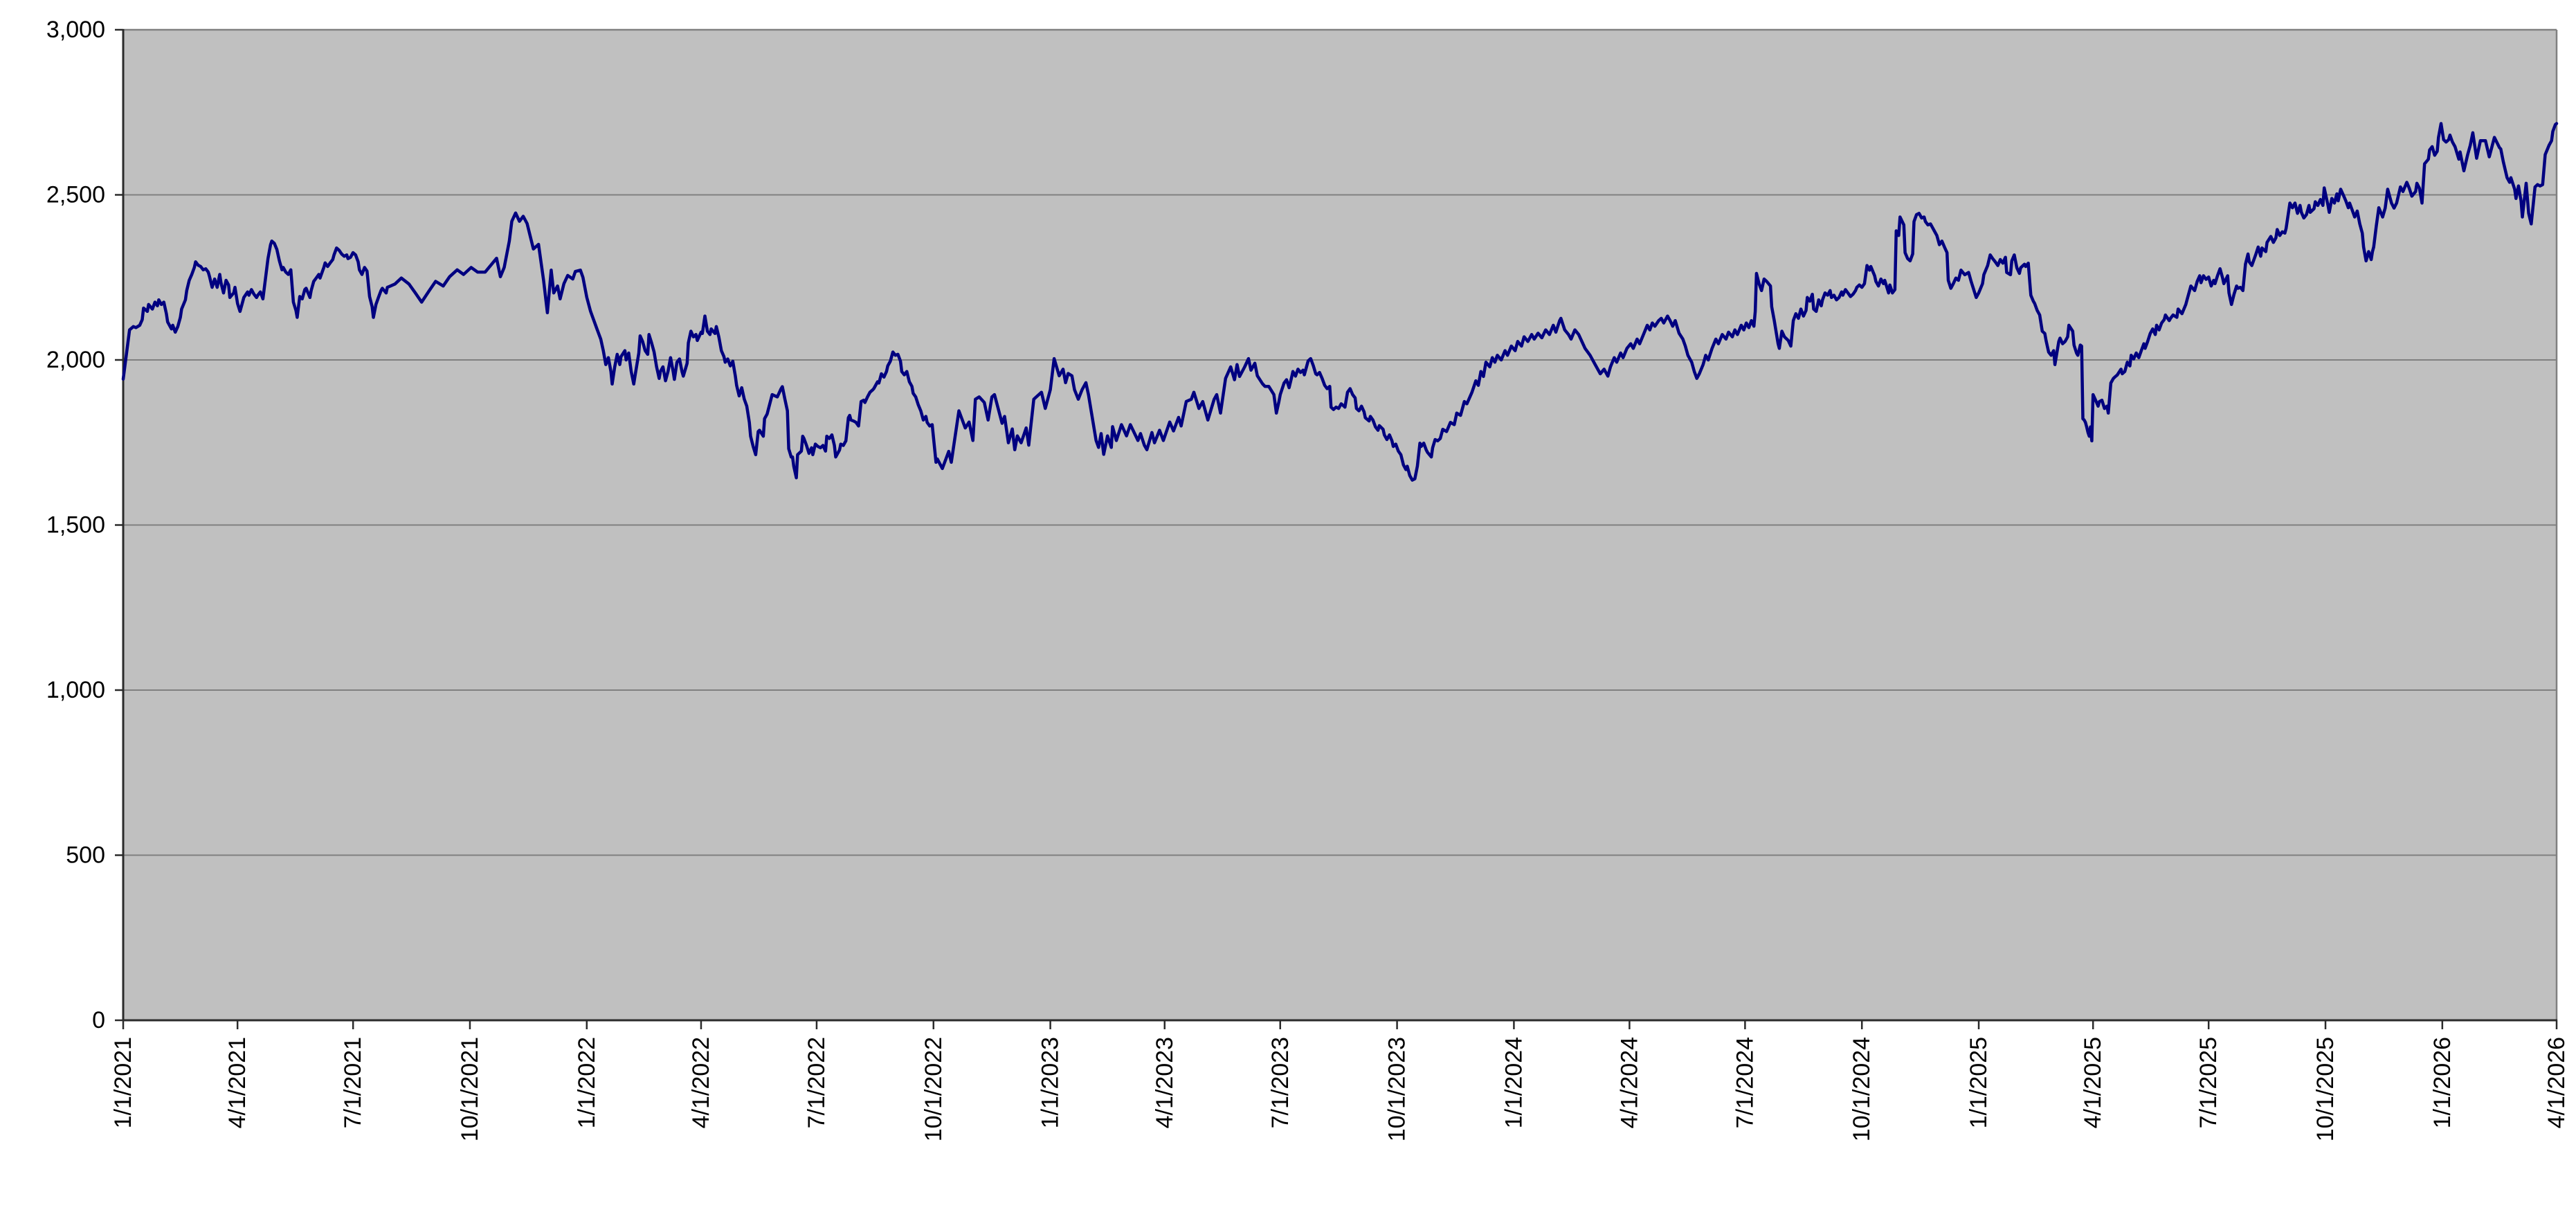  Describe the element at coordinates (1862, 1089) in the screenshot. I see `x-axis-tick-label: 10/1/2024` at that location.